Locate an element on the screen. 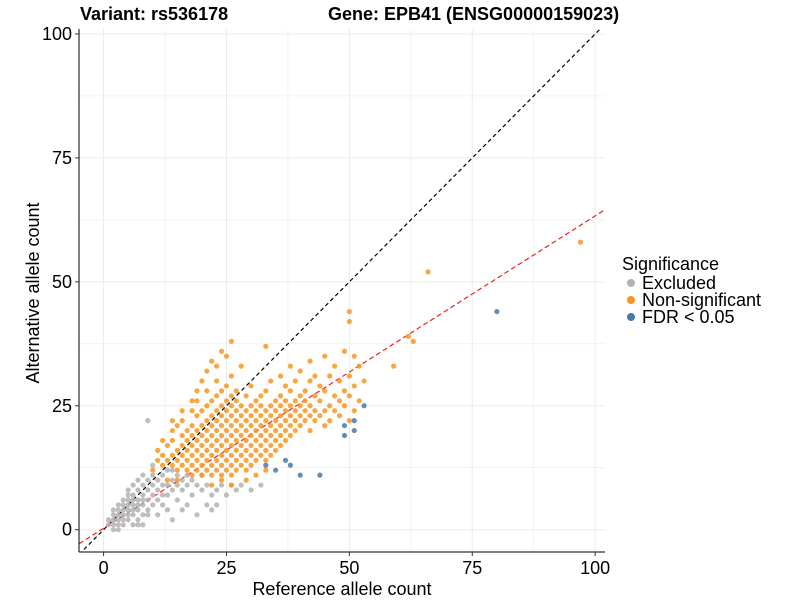 The height and width of the screenshot is (600, 800). y-tick-label: 25 is located at coordinates (62, 406).